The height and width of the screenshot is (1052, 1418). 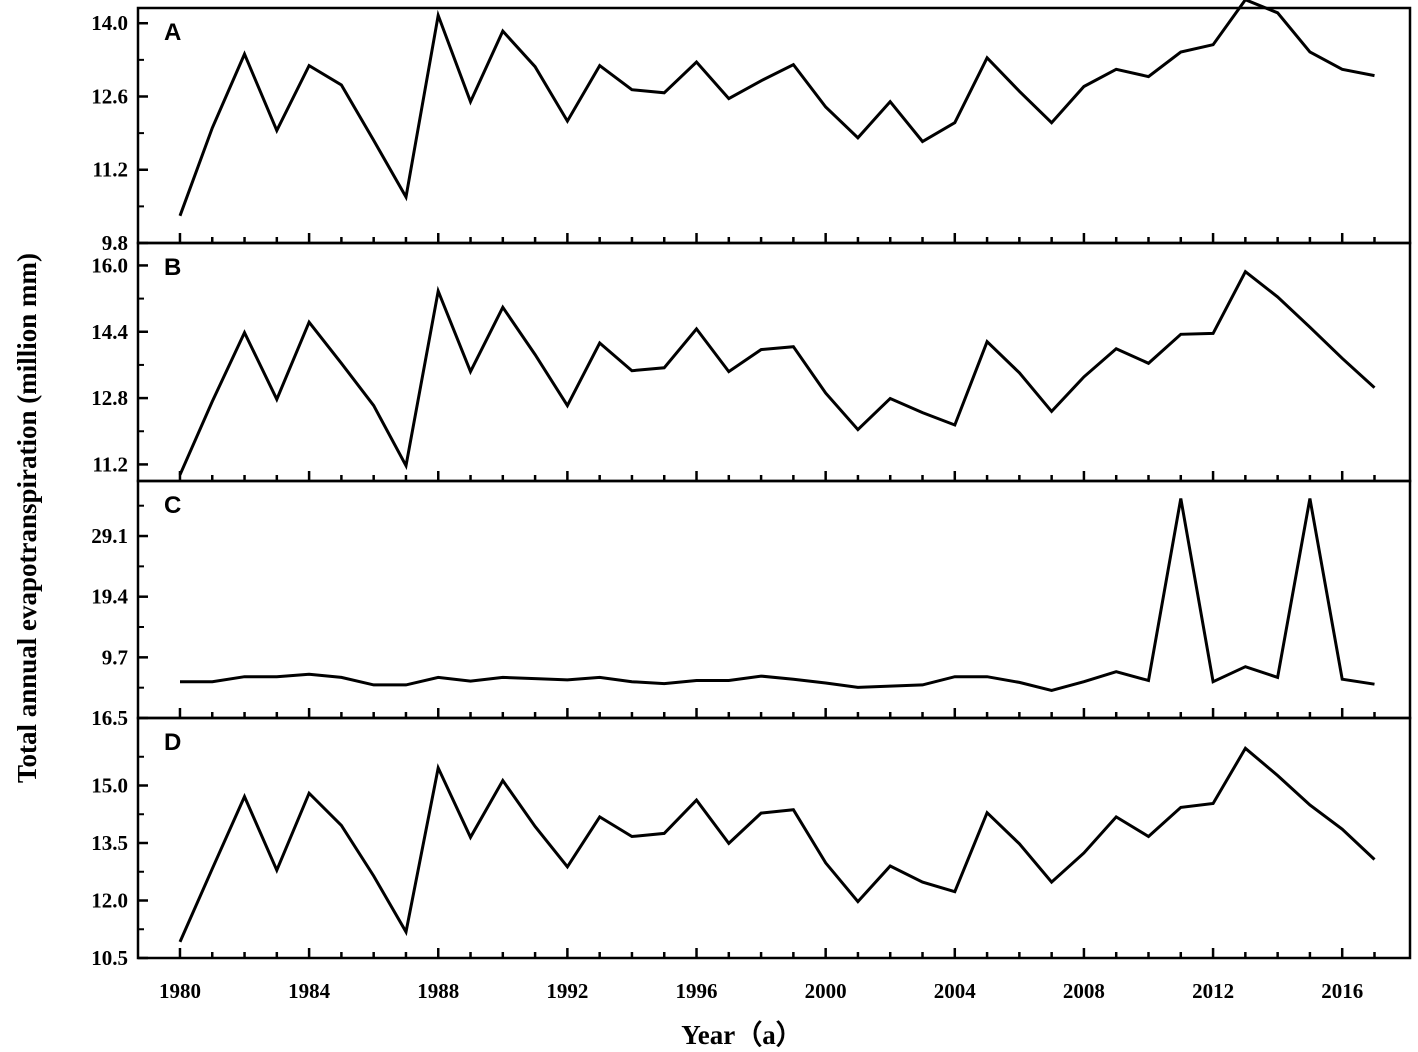 What do you see at coordinates (172, 32) in the screenshot?
I see `panel-label: A` at bounding box center [172, 32].